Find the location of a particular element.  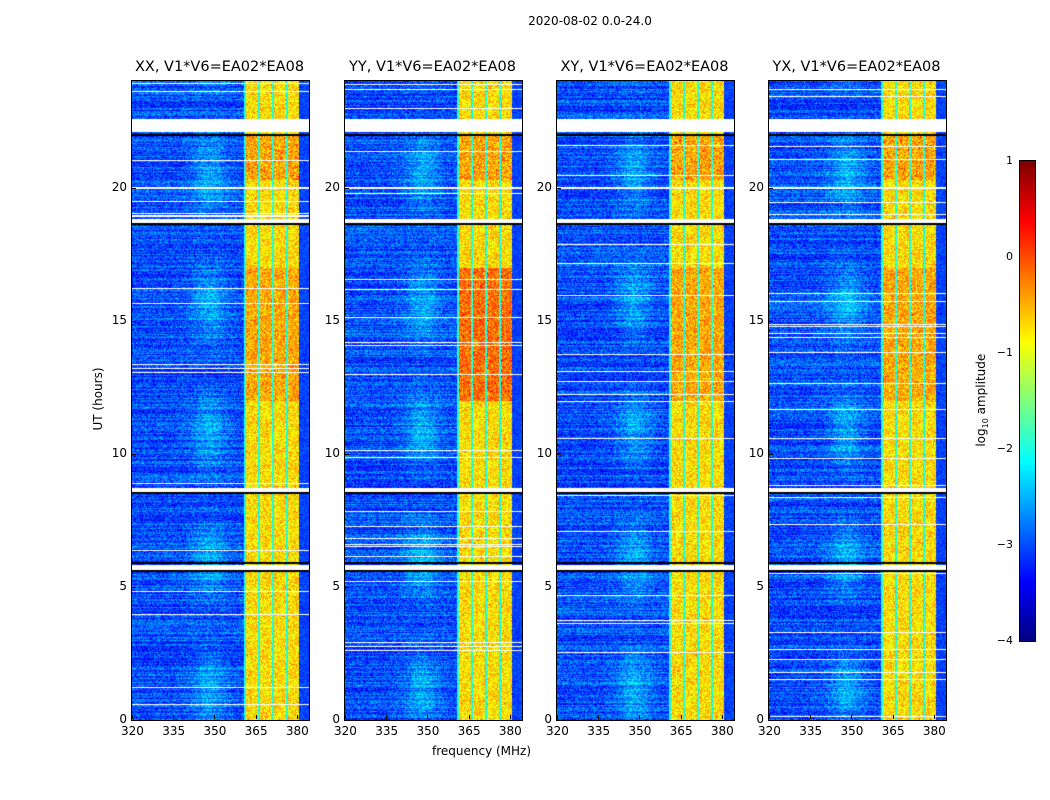

colorbar-label: log10 amplitude is located at coordinates (982, 400).